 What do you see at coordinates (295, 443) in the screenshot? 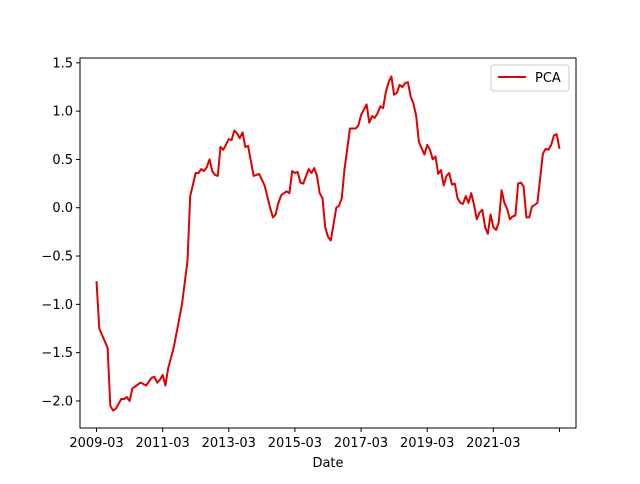
I see `x-tick-label: 2015-03` at bounding box center [295, 443].